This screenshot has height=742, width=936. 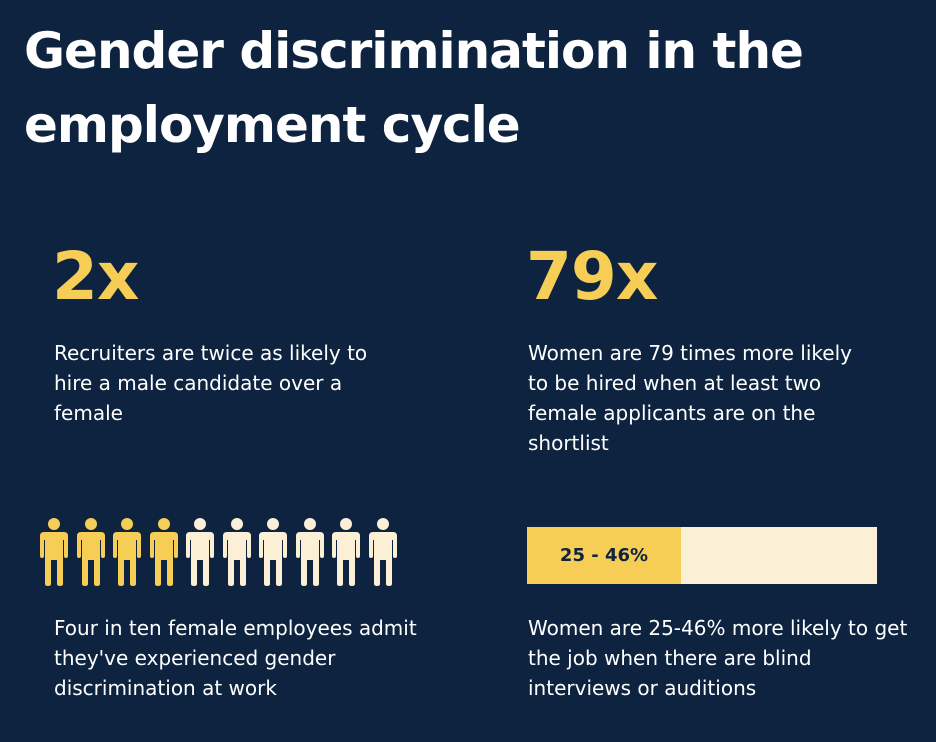 I want to click on stat-79x: 79x, so click(x=592, y=276).